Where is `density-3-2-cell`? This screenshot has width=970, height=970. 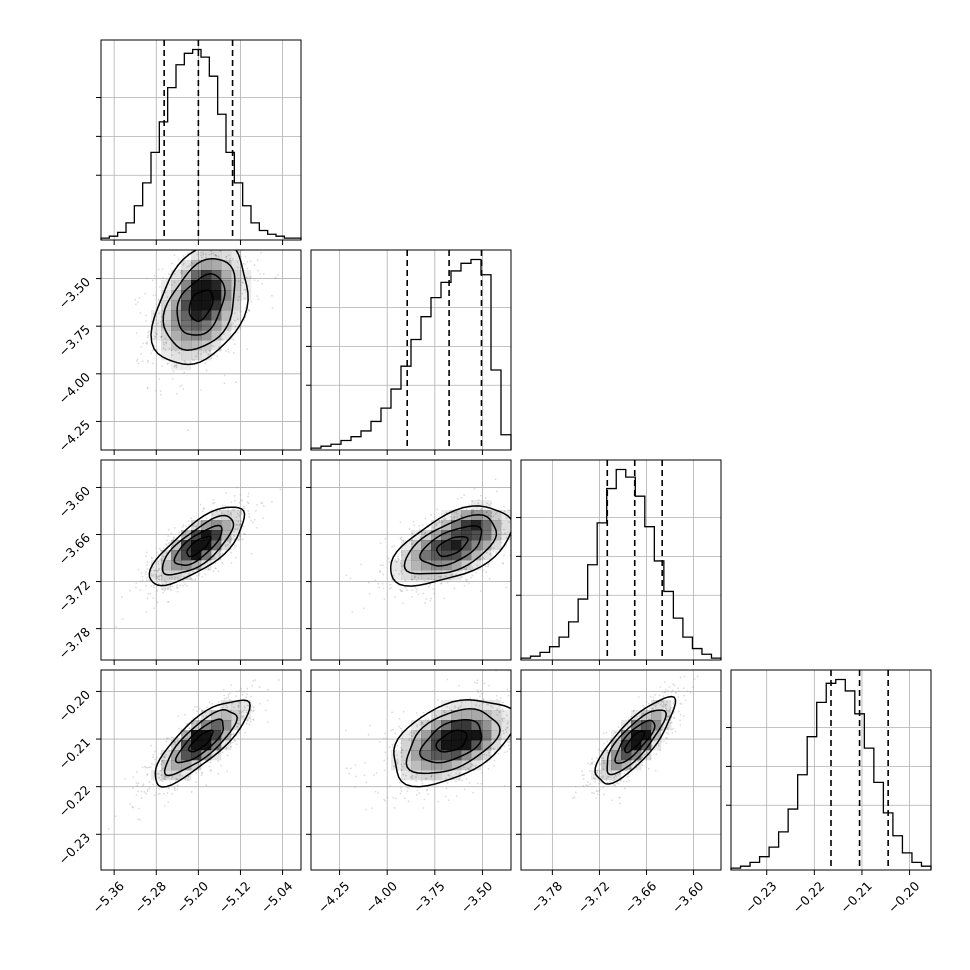
density-3-2-cell is located at coordinates (616, 775).